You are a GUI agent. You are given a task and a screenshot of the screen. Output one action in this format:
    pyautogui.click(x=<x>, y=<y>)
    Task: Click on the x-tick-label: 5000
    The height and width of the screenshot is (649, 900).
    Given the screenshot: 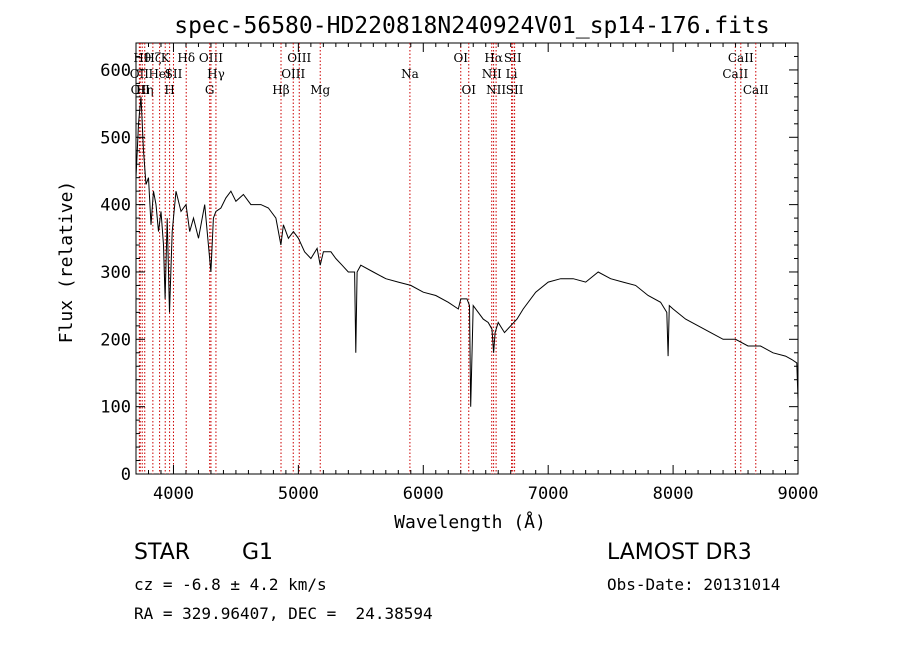 What is the action you would take?
    pyautogui.click(x=298, y=494)
    